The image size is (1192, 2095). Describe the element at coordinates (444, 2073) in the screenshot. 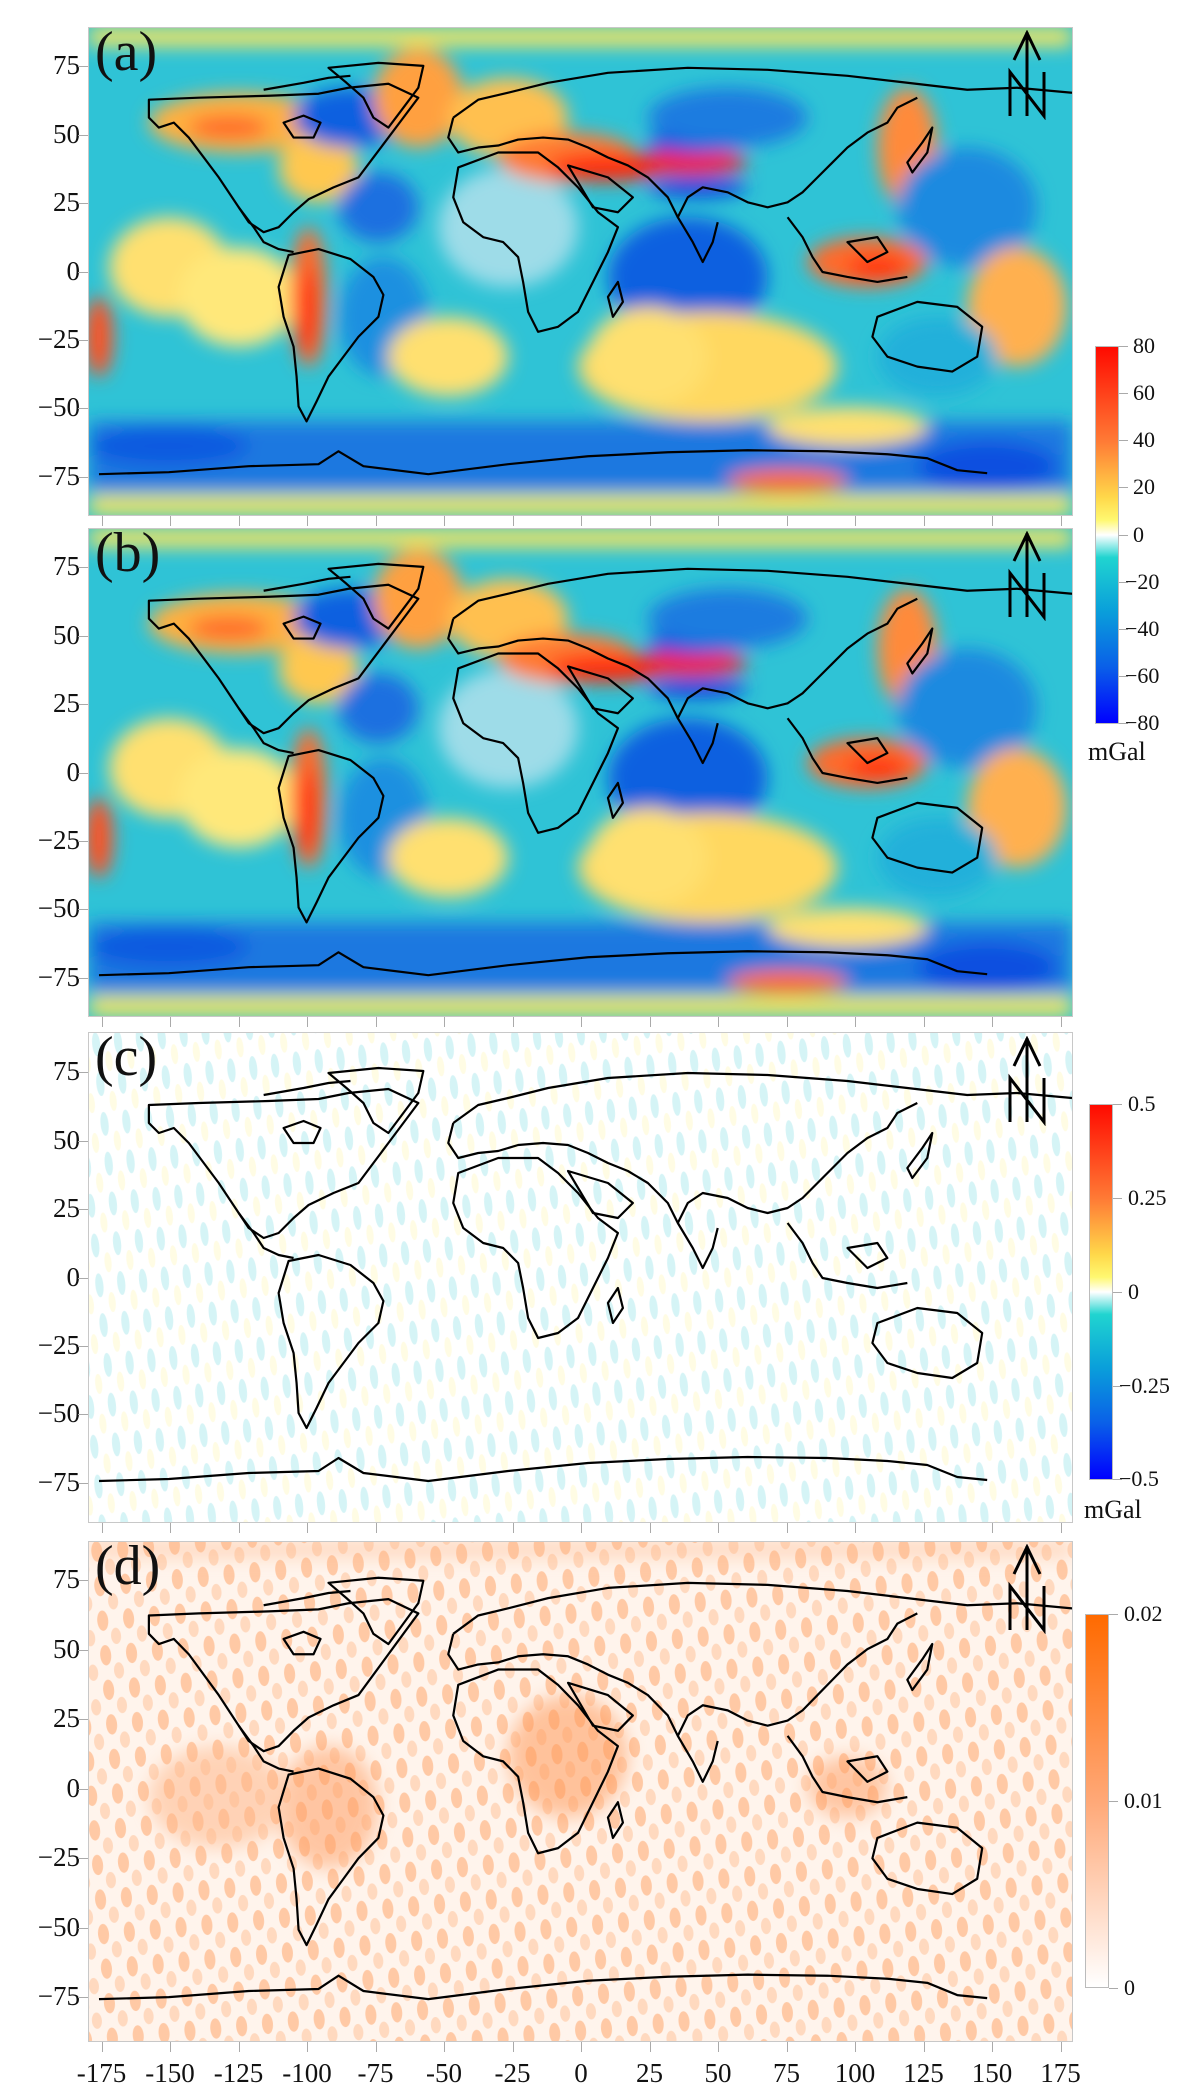

I see `x-tick-label: -50` at that location.